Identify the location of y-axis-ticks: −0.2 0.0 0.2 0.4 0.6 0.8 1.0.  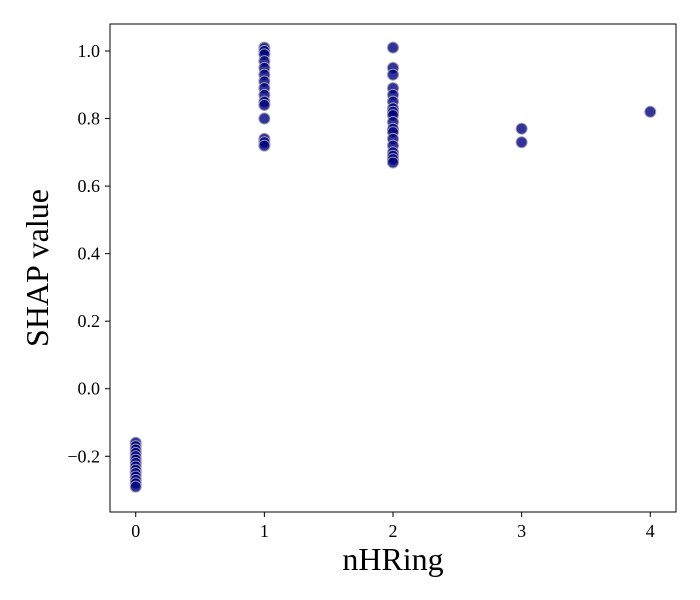
(88, 253).